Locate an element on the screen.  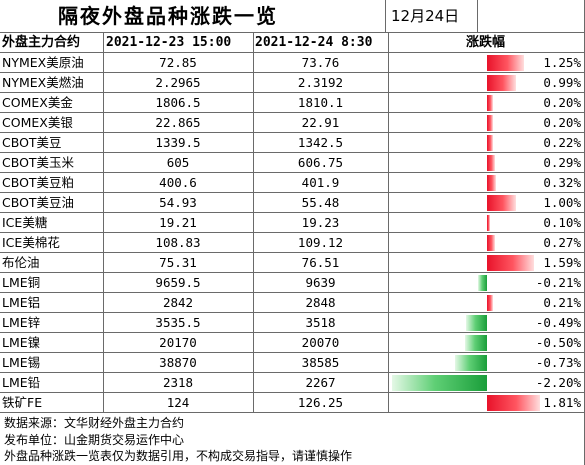
contract-name: LME铜 is located at coordinates (21, 282).